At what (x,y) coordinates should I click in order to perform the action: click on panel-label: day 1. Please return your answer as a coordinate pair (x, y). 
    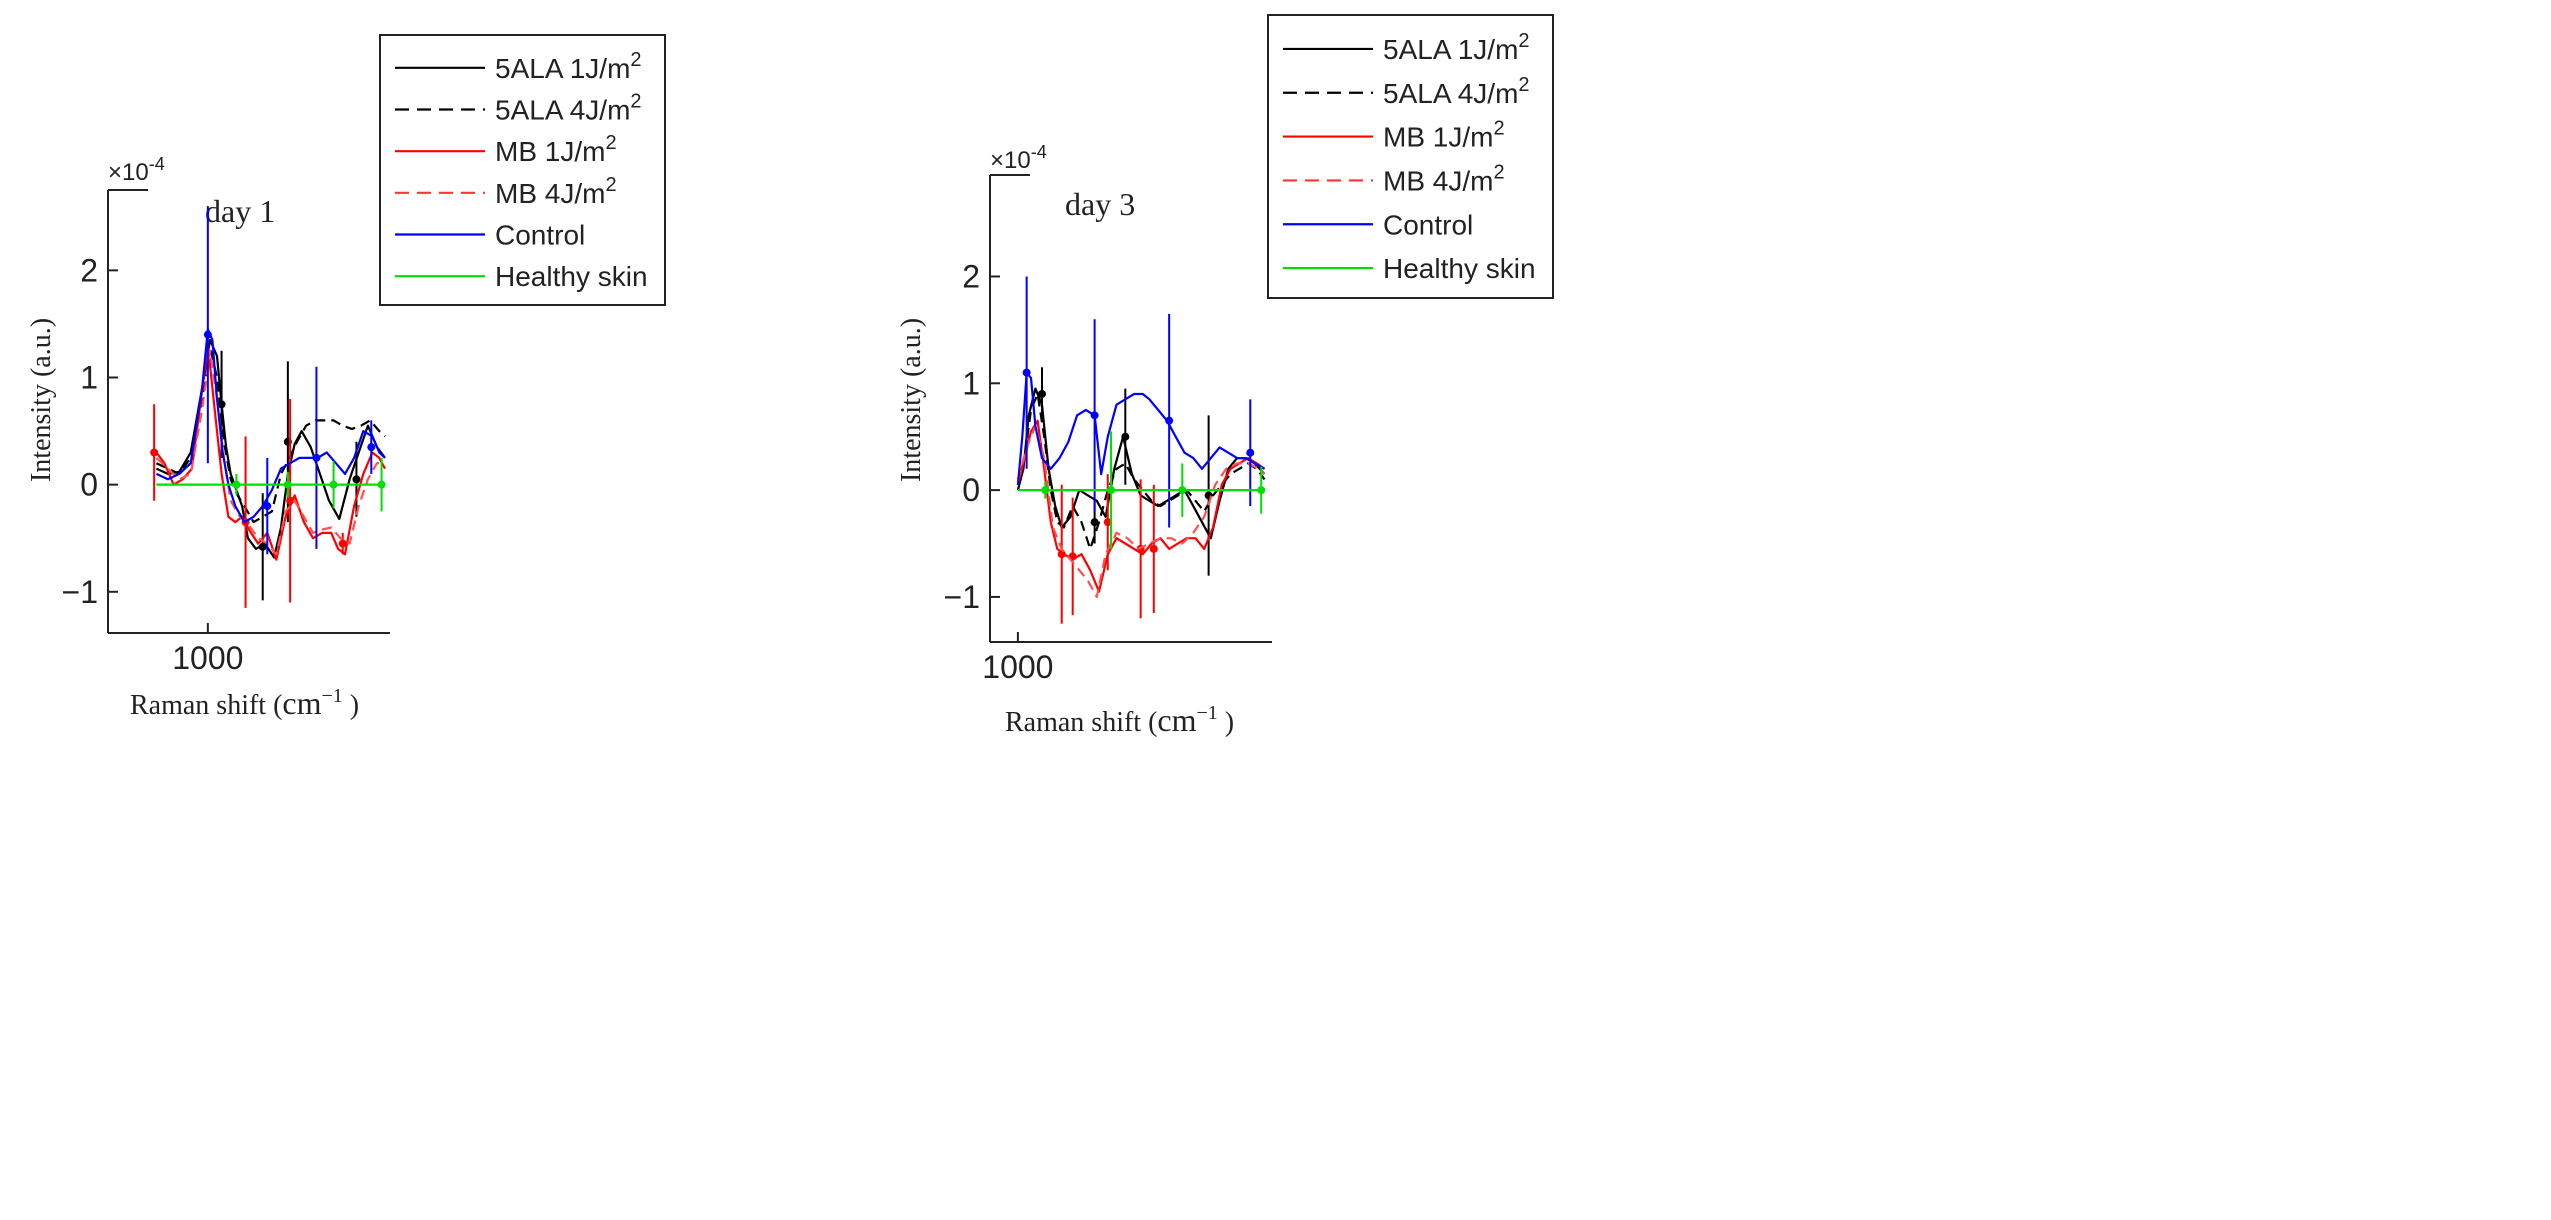
    Looking at the image, I should click on (240, 211).